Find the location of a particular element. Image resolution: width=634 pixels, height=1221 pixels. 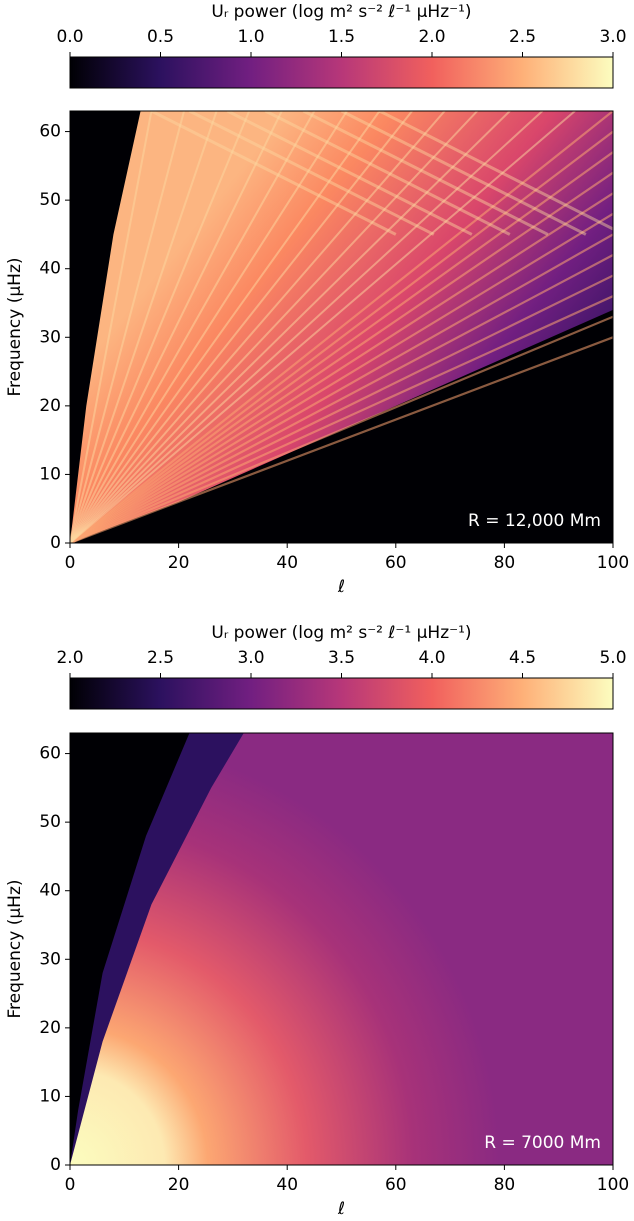

colorbar-tick-label: 0.0 is located at coordinates (69, 37).